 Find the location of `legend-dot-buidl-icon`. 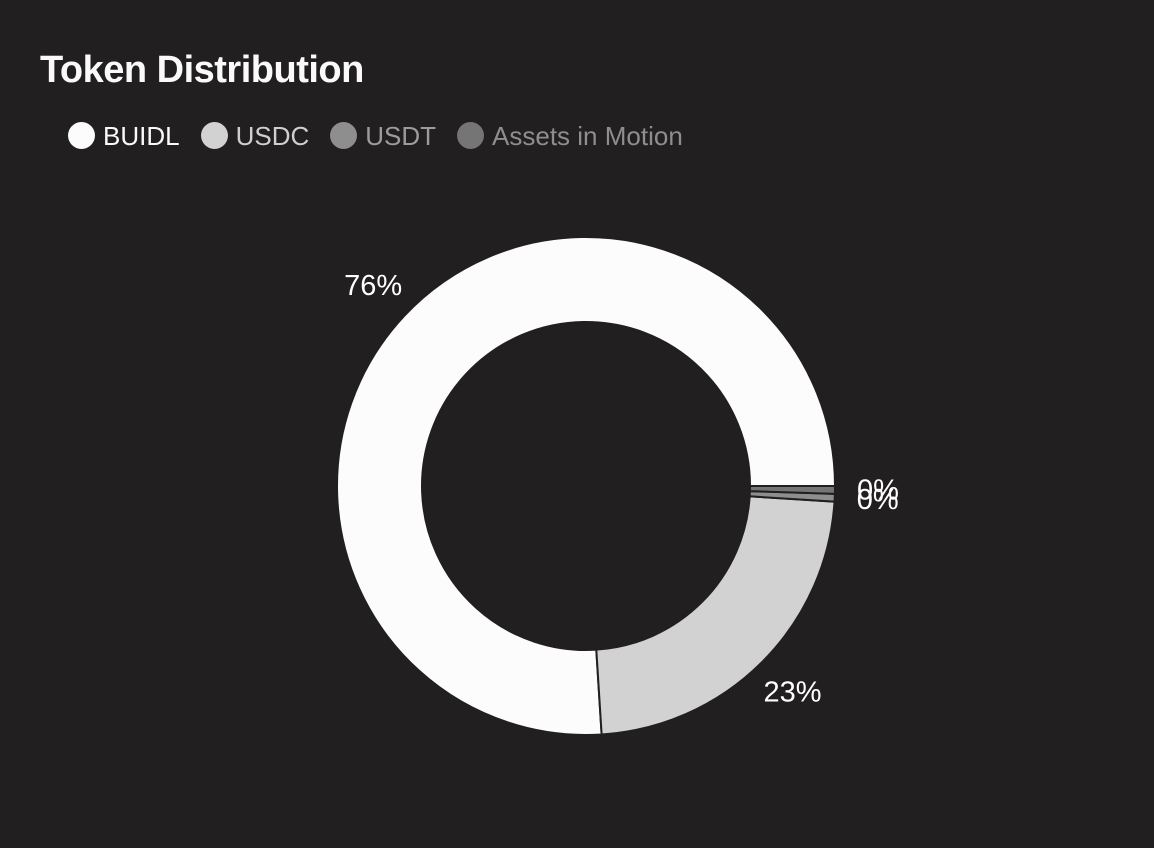

legend-dot-buidl-icon is located at coordinates (81, 135).